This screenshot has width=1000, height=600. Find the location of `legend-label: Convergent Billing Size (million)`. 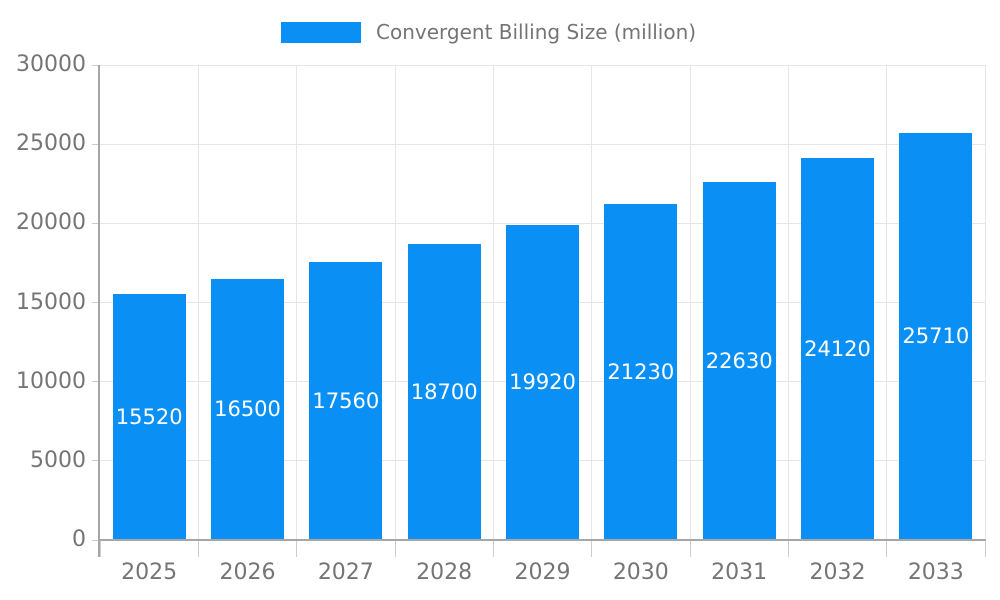

legend-label: Convergent Billing Size (million) is located at coordinates (536, 32).